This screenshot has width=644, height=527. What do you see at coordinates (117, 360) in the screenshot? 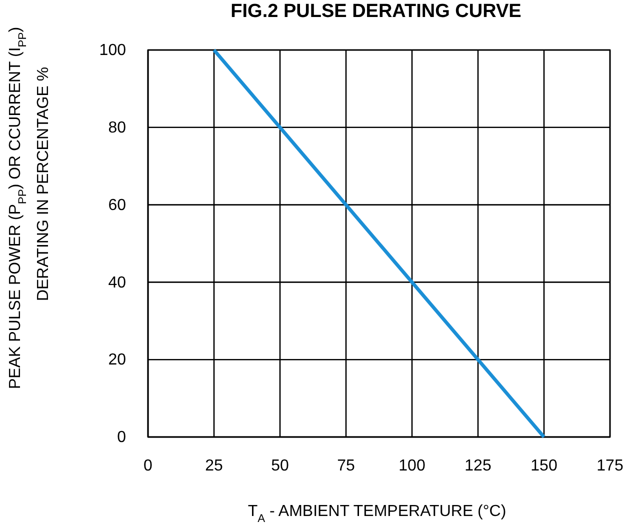
I see `y-tick-label: 20` at bounding box center [117, 360].